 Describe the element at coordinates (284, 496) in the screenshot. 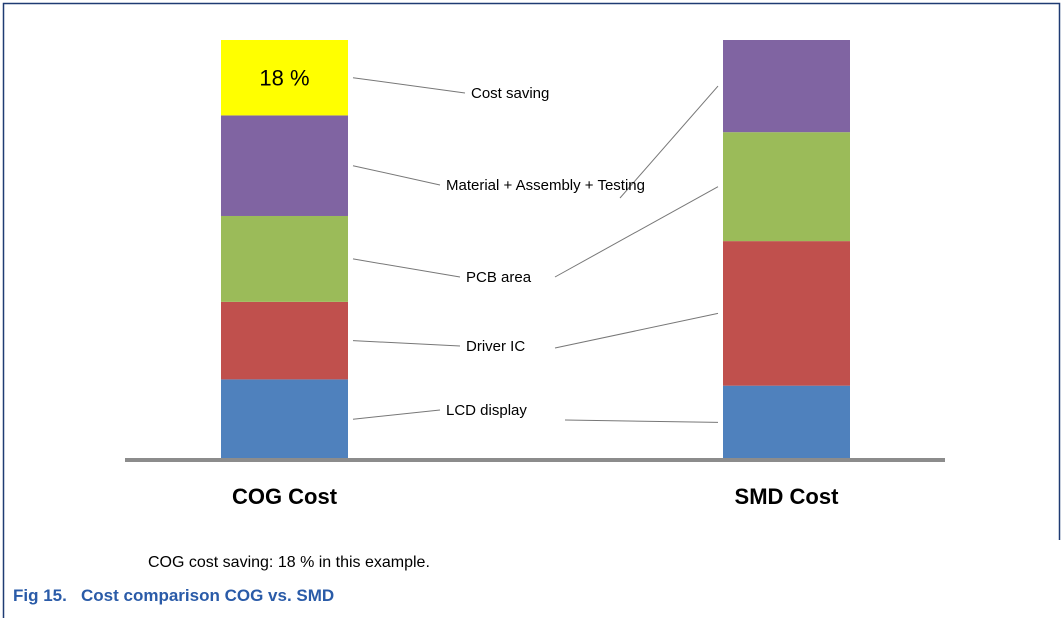

I see `category-label: COG Cost` at that location.